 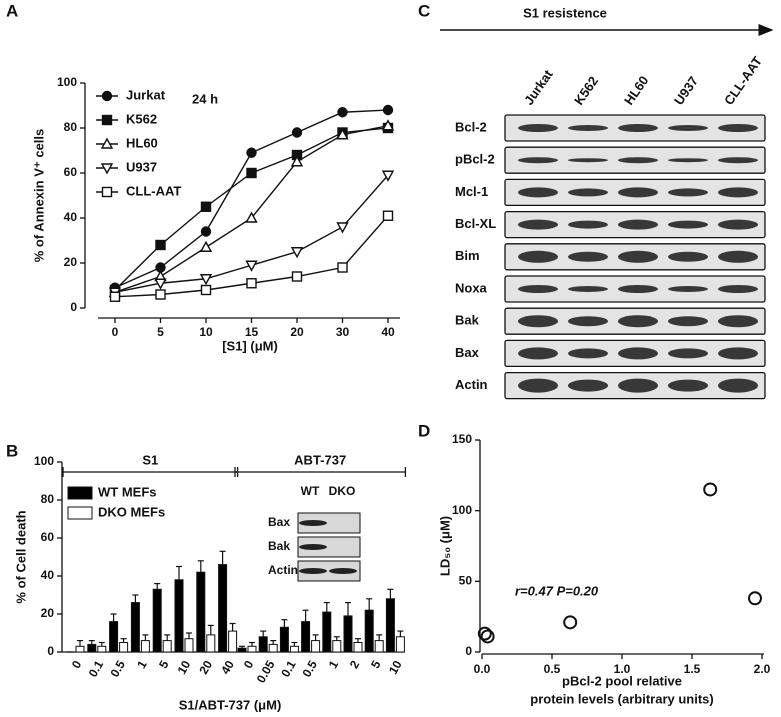 What do you see at coordinates (342, 491) in the screenshot?
I see `blot-column: DKO` at bounding box center [342, 491].